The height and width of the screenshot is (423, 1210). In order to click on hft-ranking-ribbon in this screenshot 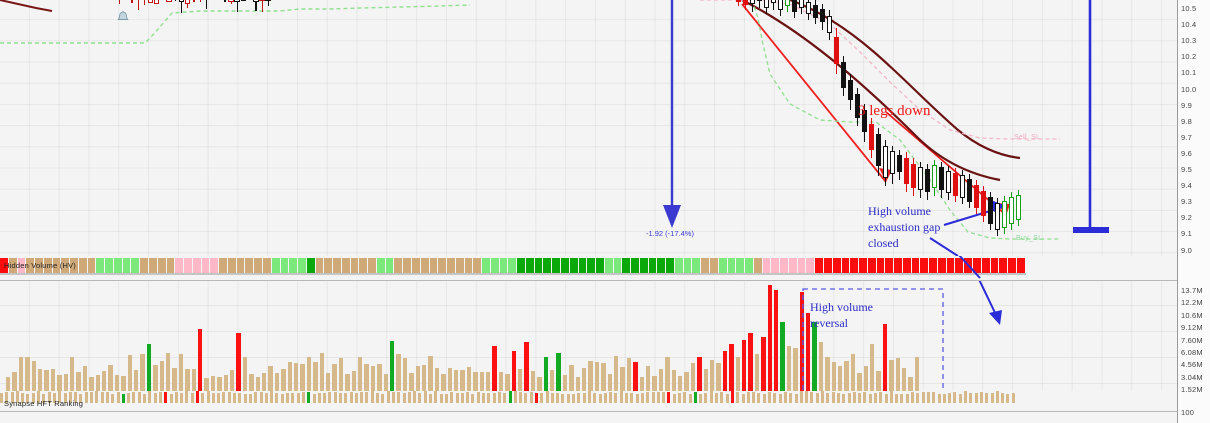, I will do `click(508, 397)`.